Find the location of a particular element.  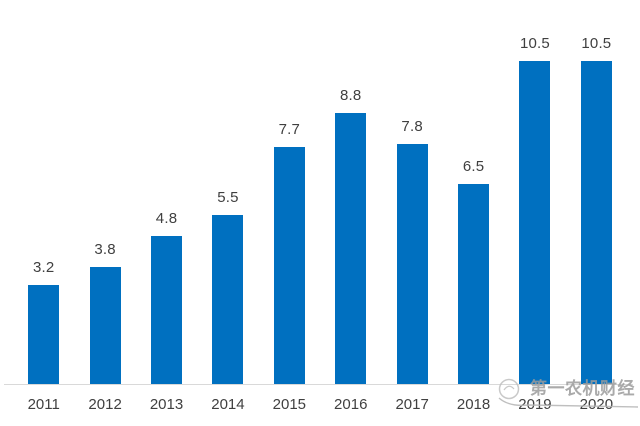

bar-slot-2011: 3.2 is located at coordinates (43, 192).